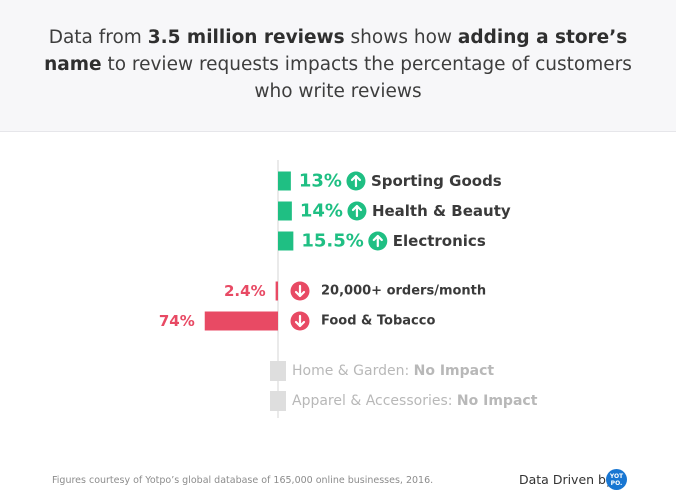 The width and height of the screenshot is (676, 502). I want to click on value-label: 14%, so click(321, 211).